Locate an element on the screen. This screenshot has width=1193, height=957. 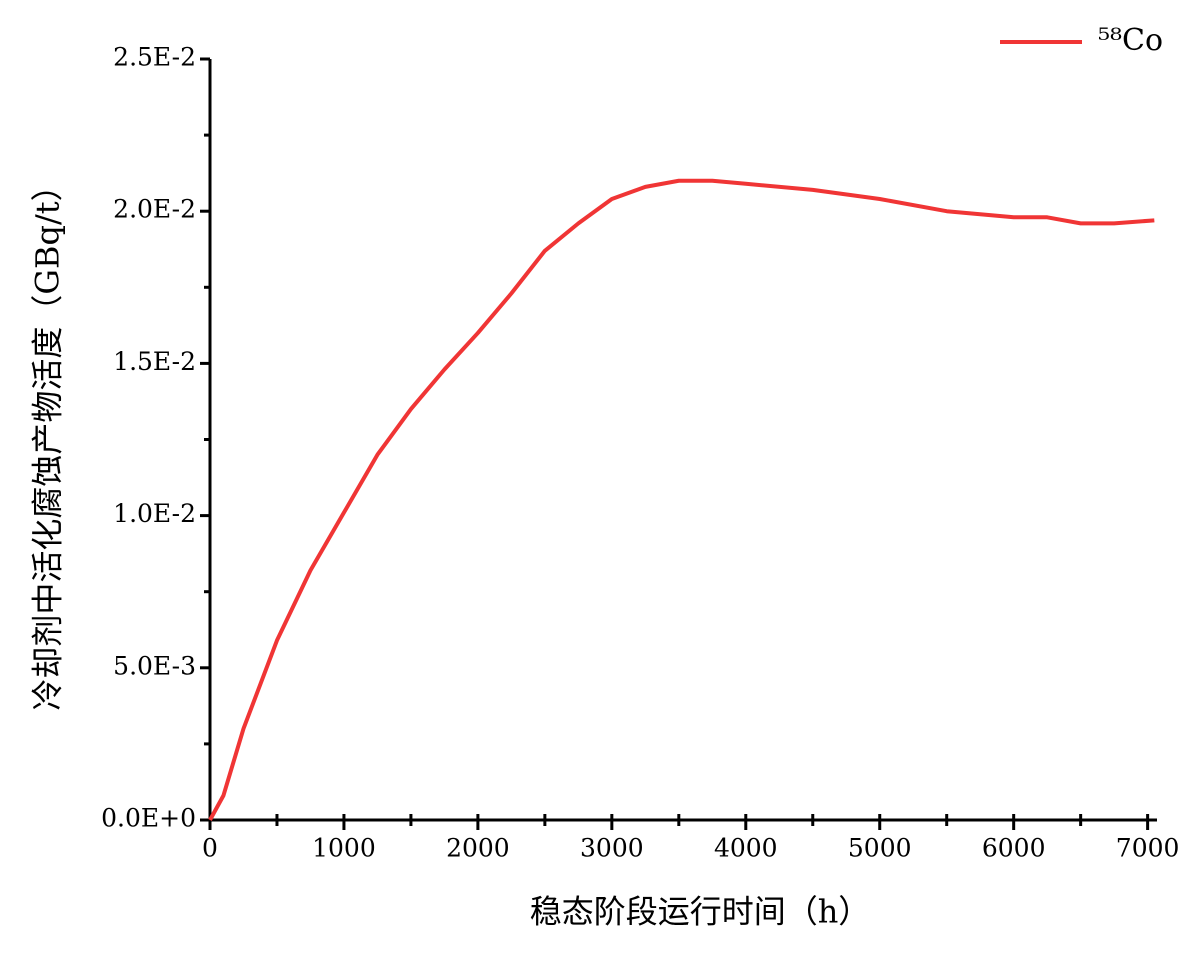
y-tick-label: 5.0E-3 is located at coordinates (154, 665).